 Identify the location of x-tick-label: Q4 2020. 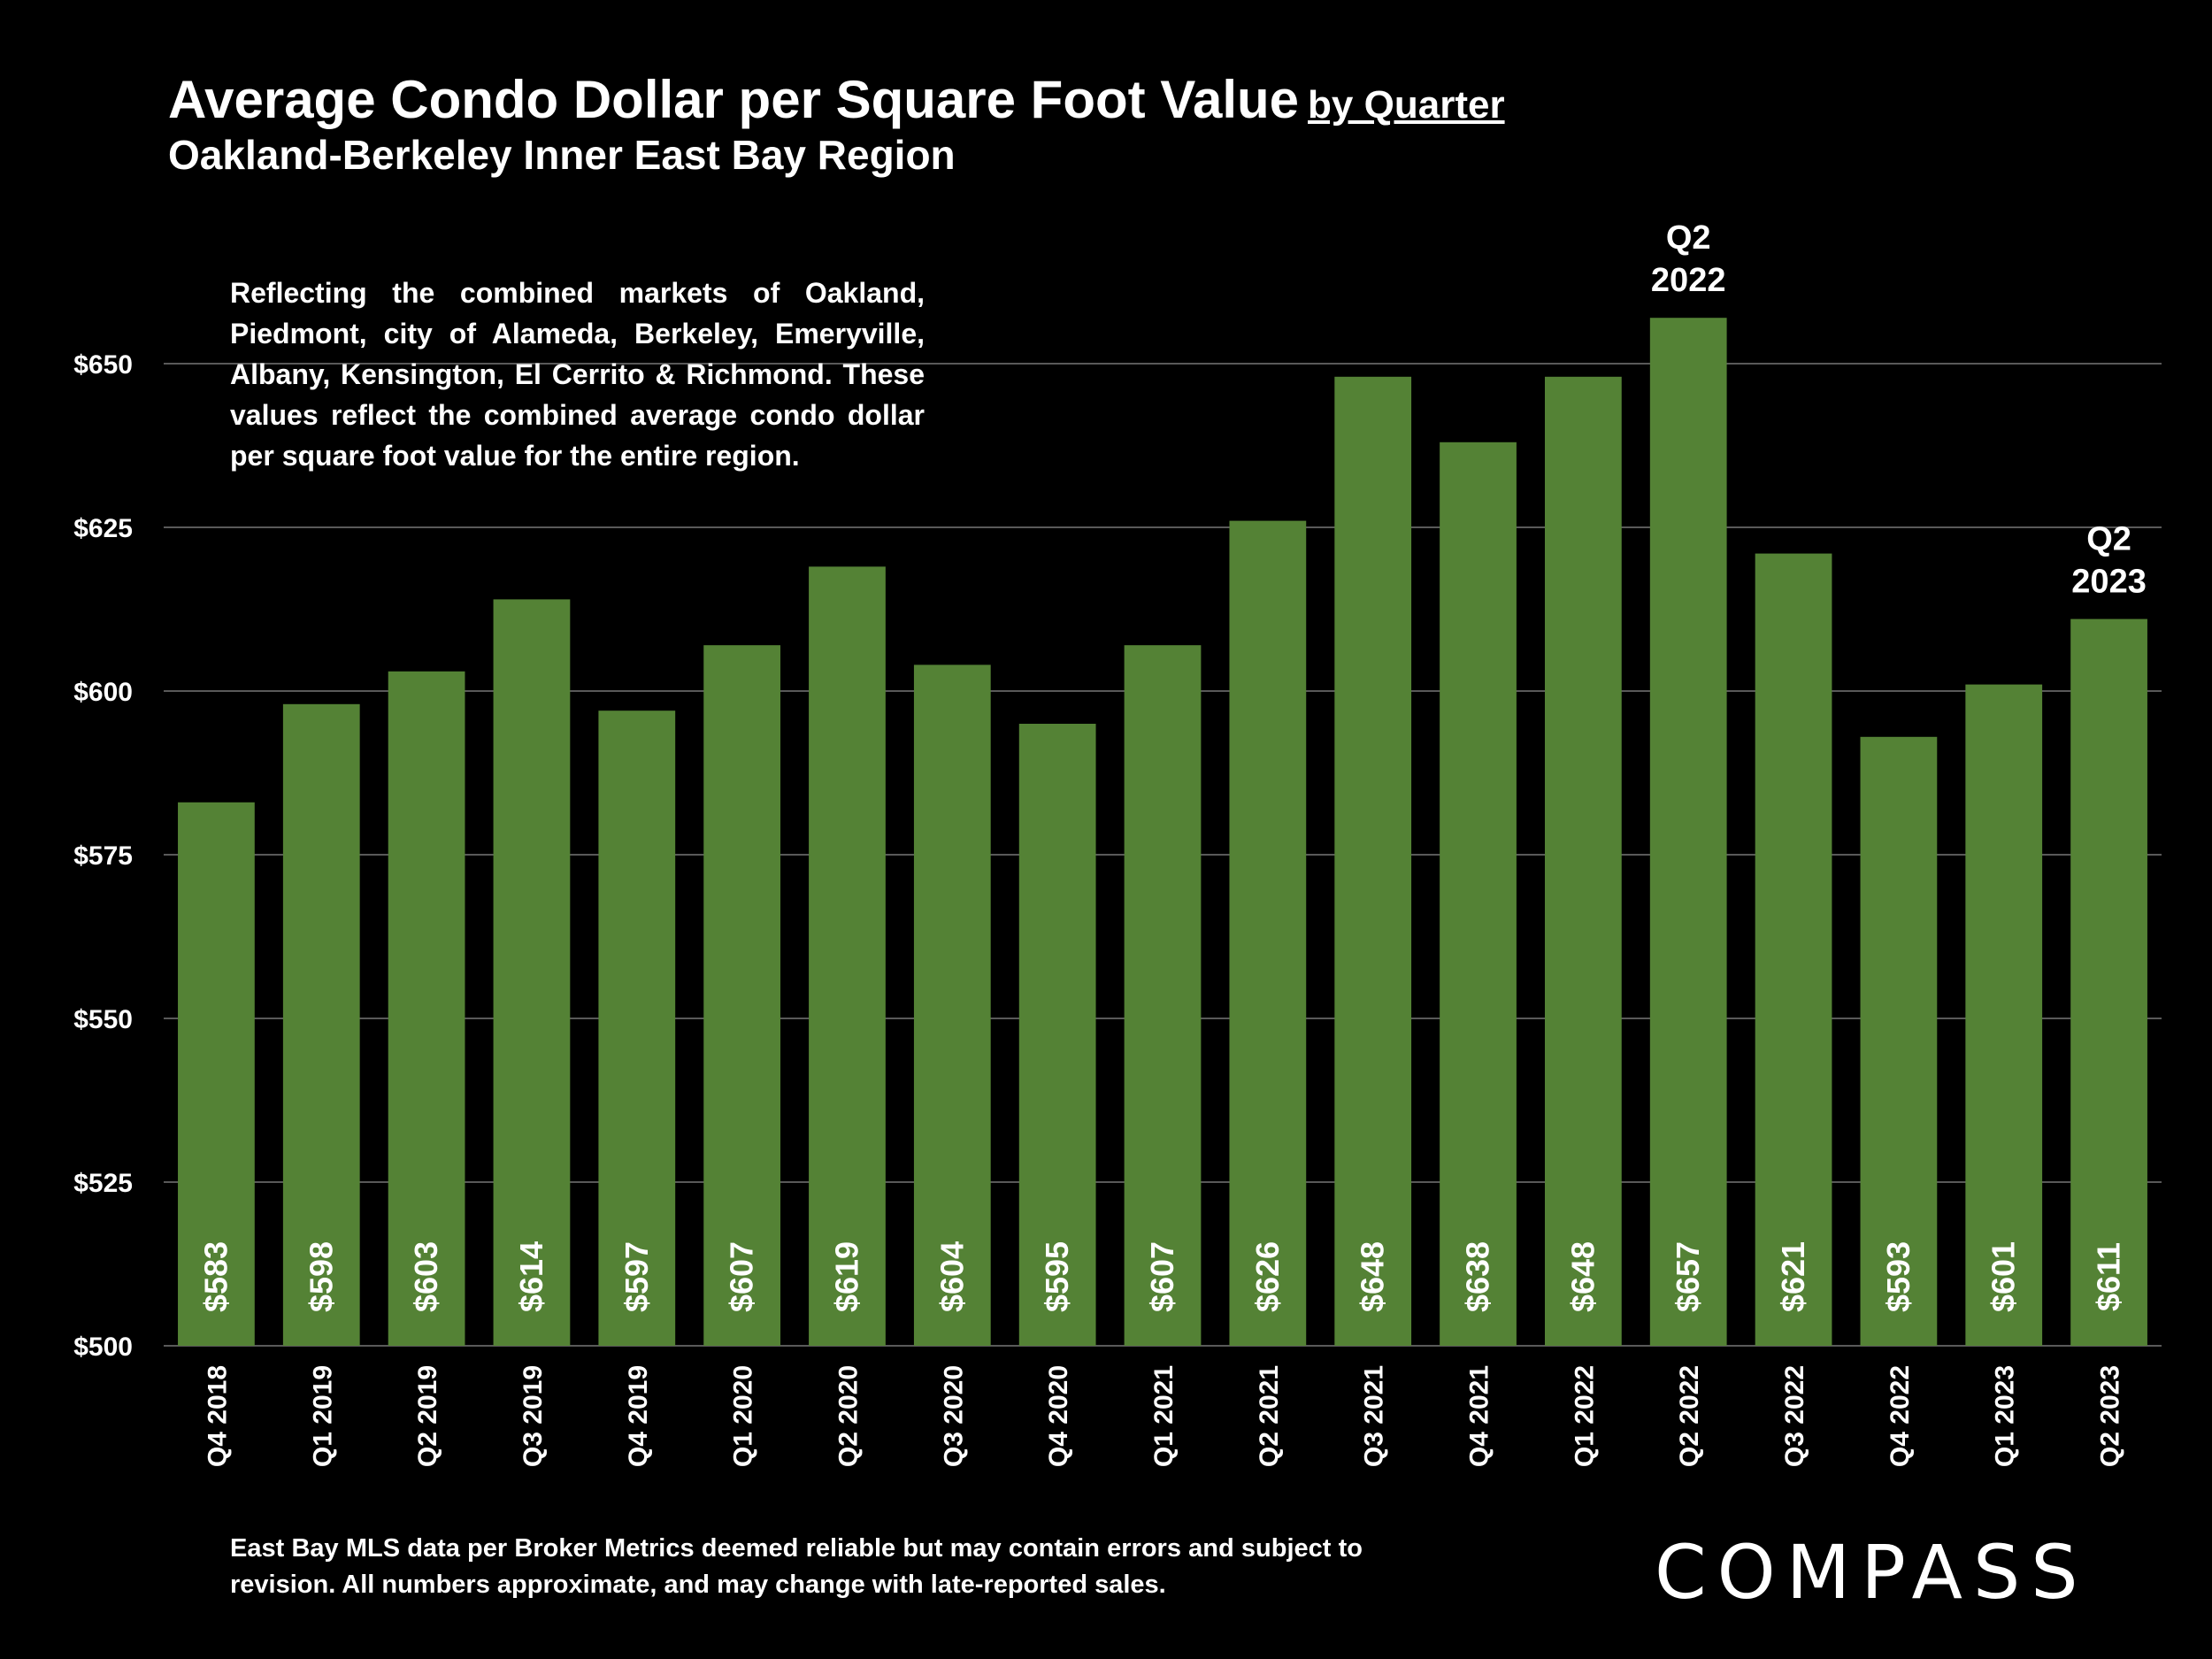
(1059, 1416).